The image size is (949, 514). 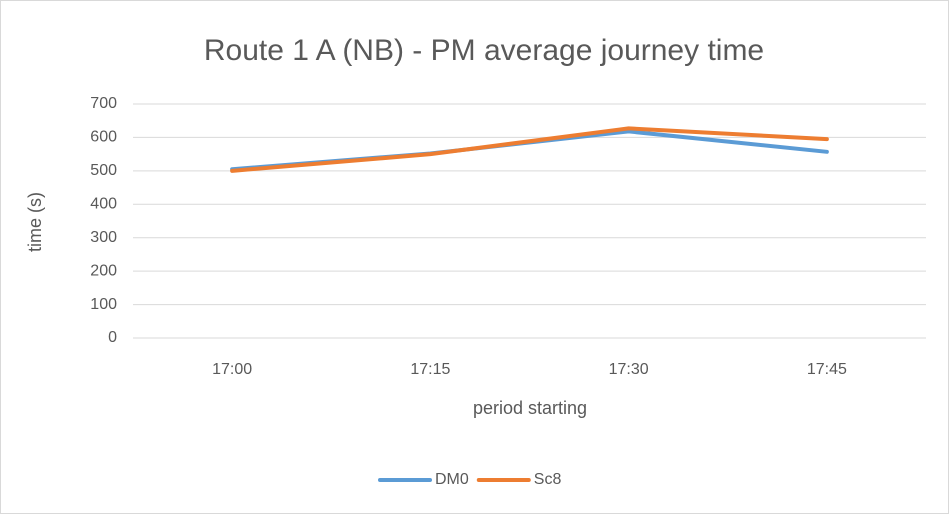 What do you see at coordinates (629, 369) in the screenshot?
I see `x-tick-label: 17:30` at bounding box center [629, 369].